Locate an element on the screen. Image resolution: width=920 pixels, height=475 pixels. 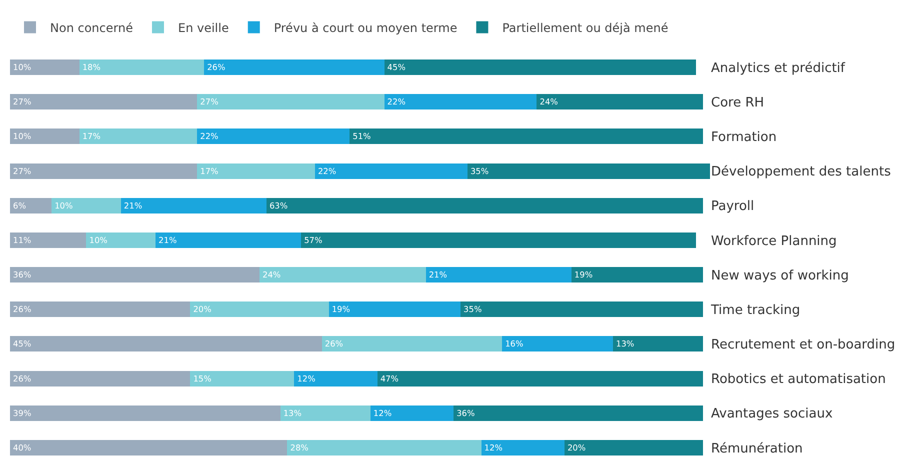
data-label: 28% is located at coordinates (299, 447).